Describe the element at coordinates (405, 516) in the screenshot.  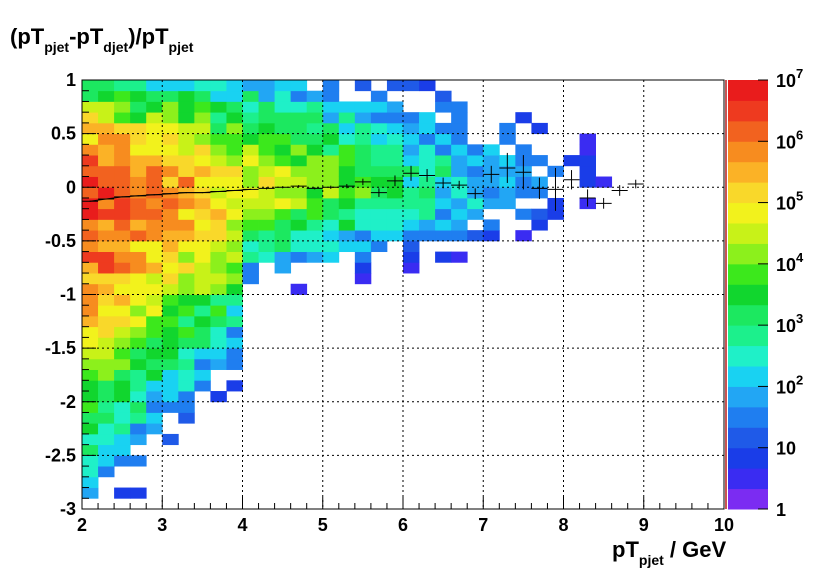
I see `x-axis-ticks: 2 3 4 5 6 7 8 9 10` at that location.